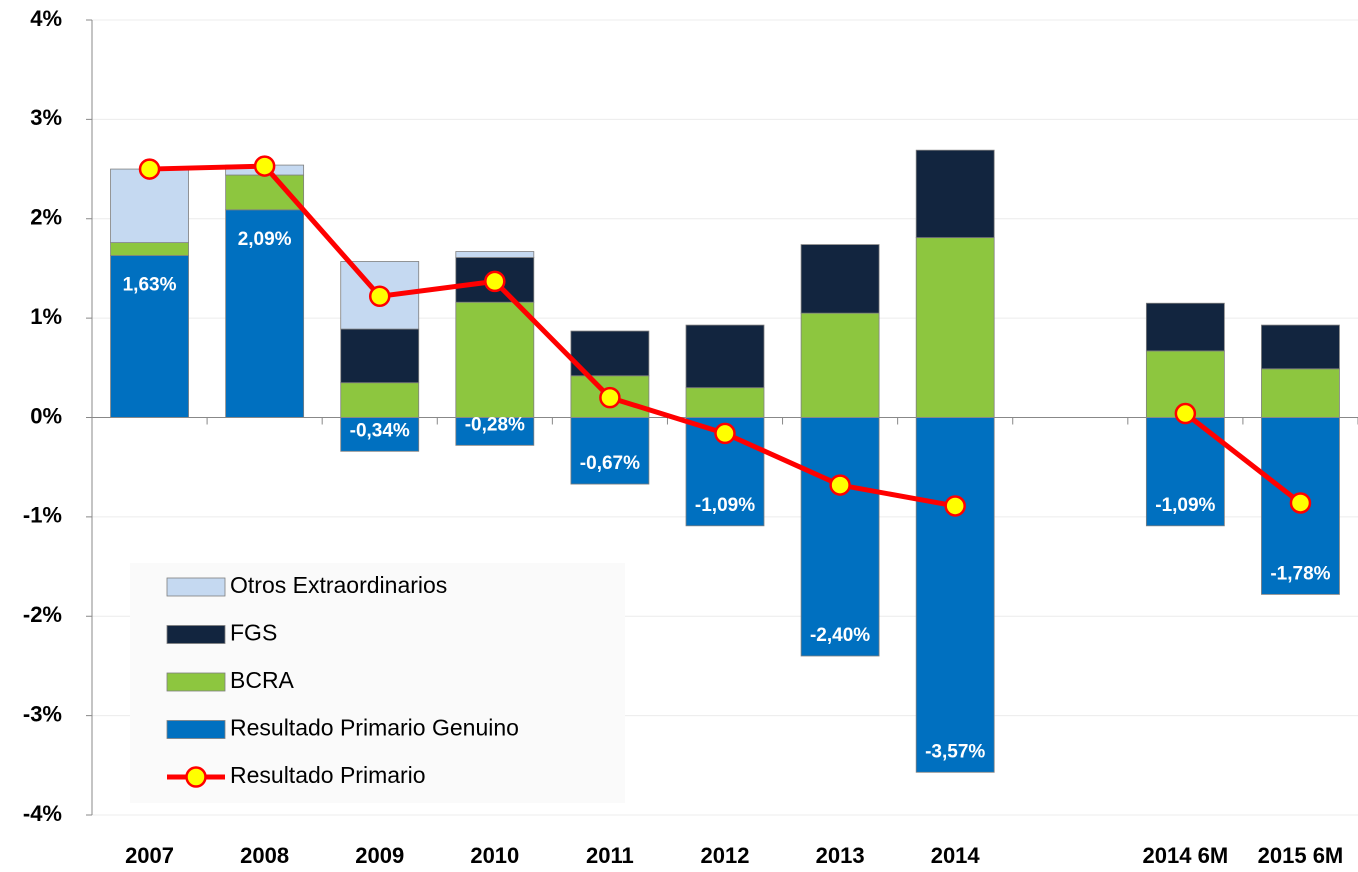 This screenshot has height=872, width=1358. What do you see at coordinates (42, 614) in the screenshot?
I see `y-tick-label: -2%` at bounding box center [42, 614].